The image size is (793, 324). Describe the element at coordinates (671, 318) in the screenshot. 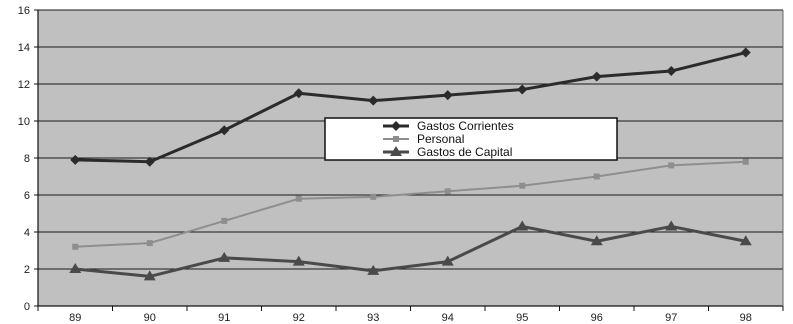

I see `x-tick-label: 97` at that location.